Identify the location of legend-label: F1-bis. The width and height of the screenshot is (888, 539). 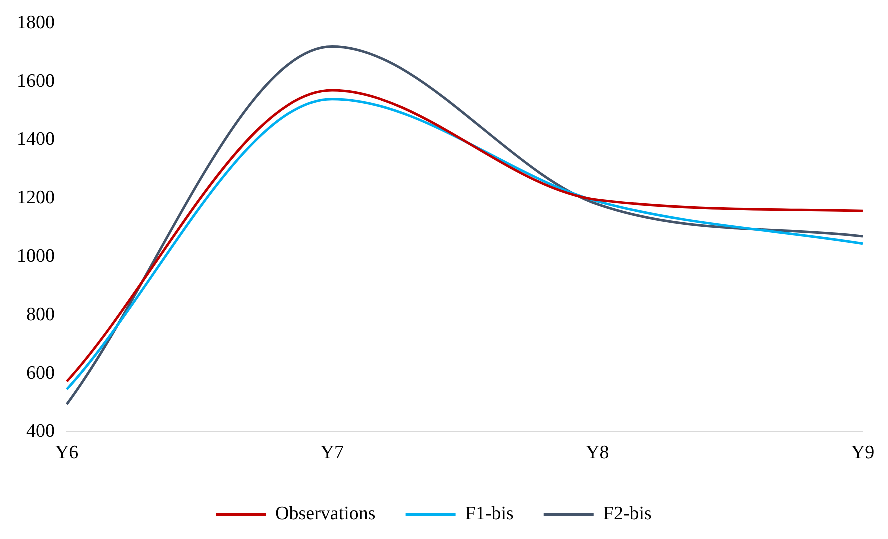
(489, 513).